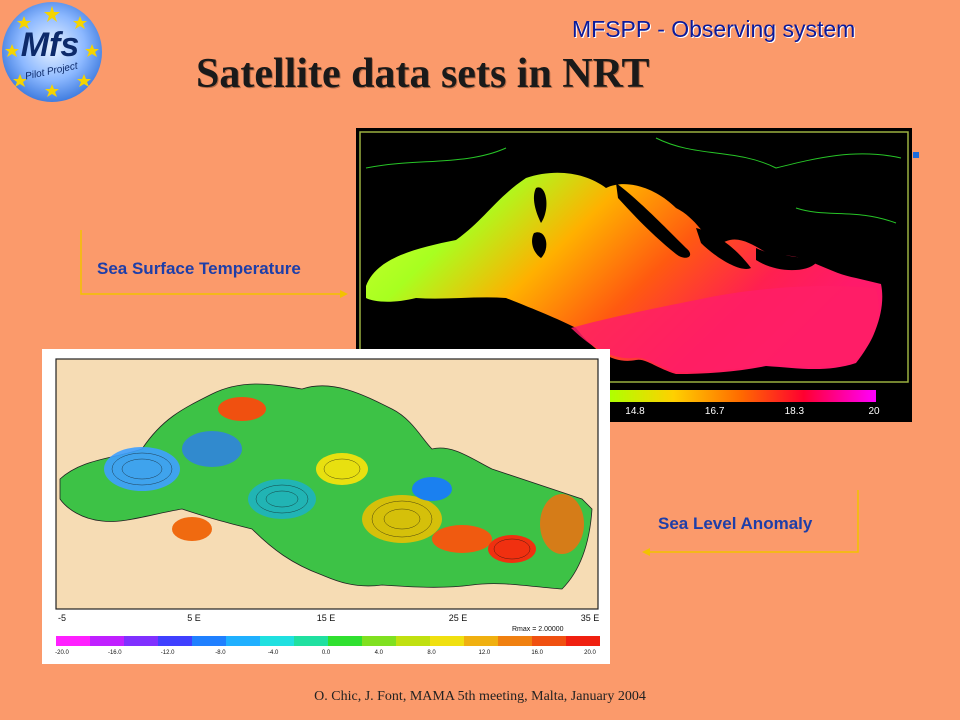 The image size is (960, 720). Describe the element at coordinates (674, 227) in the screenshot. I see `sst-landmasses` at that location.